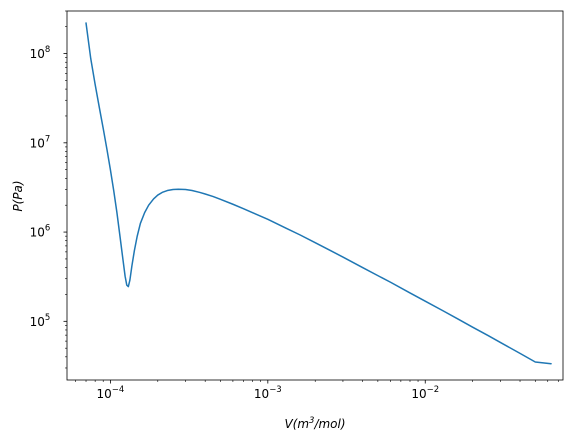 The image size is (572, 443). I want to click on x-tick-label-exp: −4, so click(118, 390).